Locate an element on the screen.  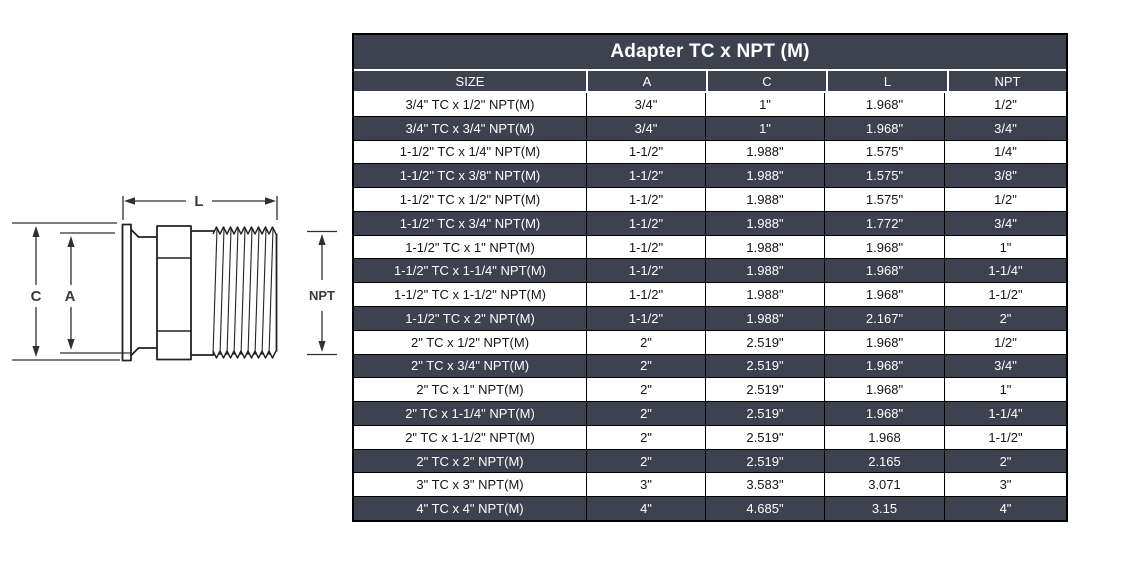
dim-label-c: C is located at coordinates (36, 296).